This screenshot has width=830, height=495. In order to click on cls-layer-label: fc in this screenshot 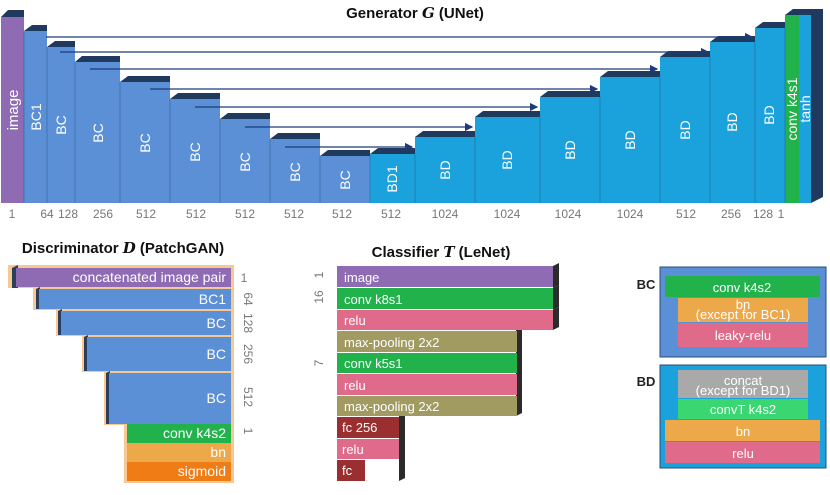, I will do `click(347, 470)`.